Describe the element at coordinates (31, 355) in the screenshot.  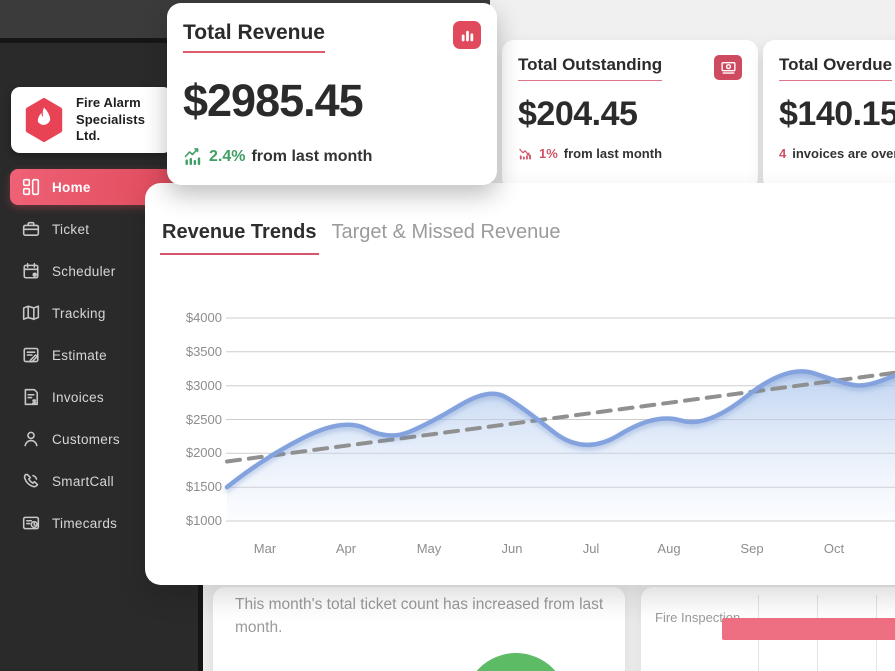
I see `note-pencil-icon` at that location.